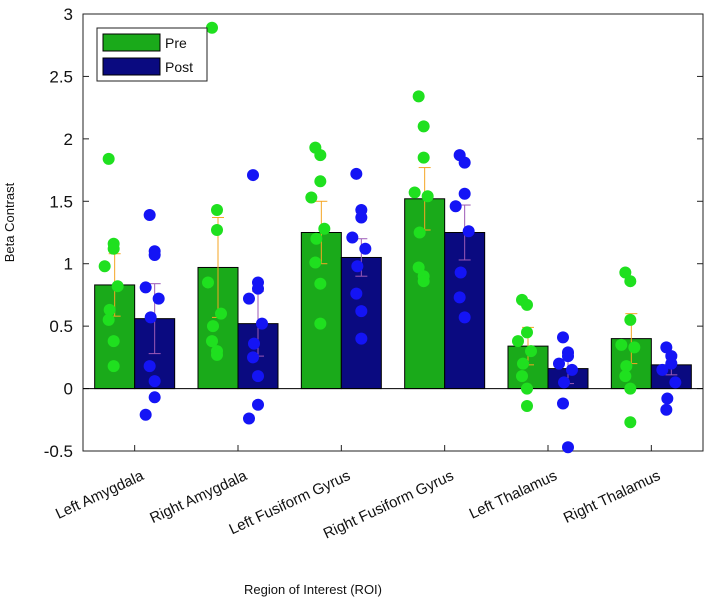 Image resolution: width=709 pixels, height=603 pixels. Describe the element at coordinates (61, 76) in the screenshot. I see `y-tick-label: 2.5` at that location.